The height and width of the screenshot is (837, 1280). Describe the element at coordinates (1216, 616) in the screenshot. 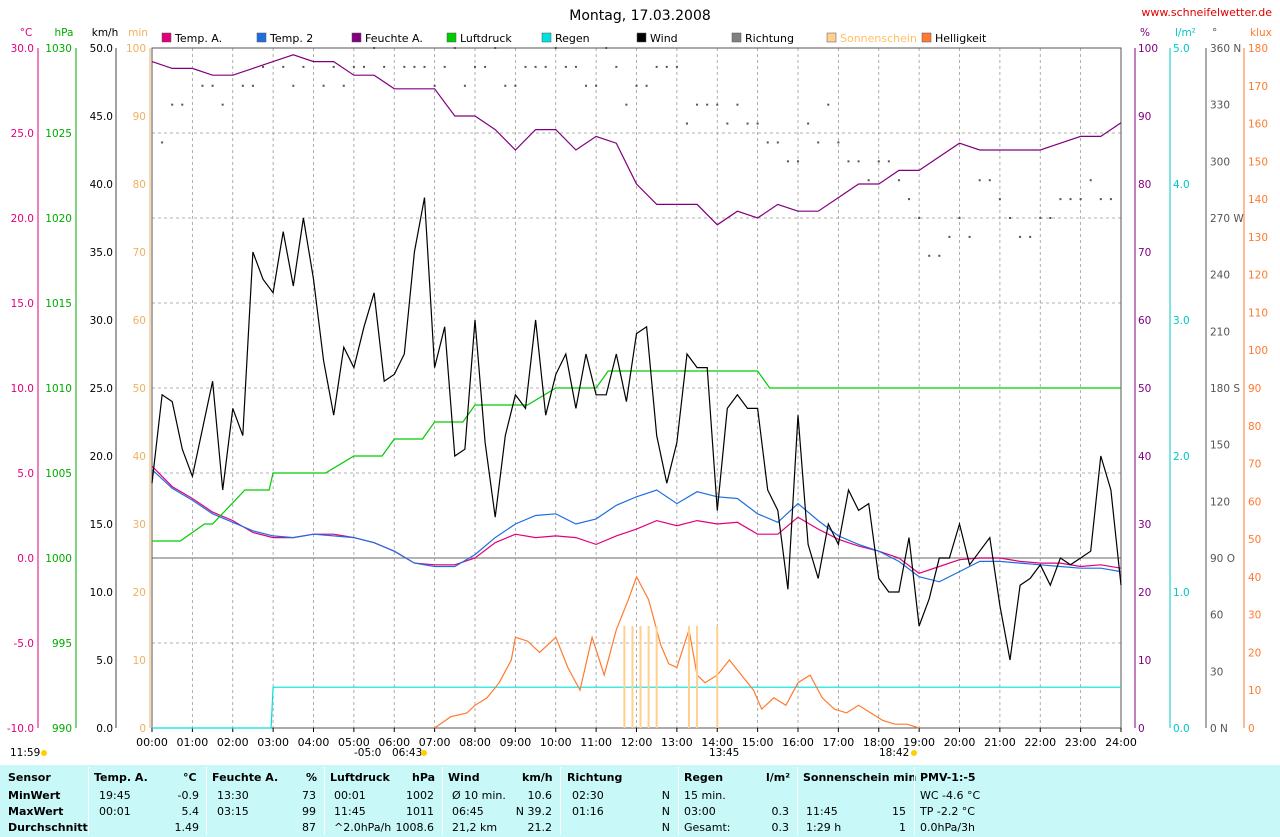

I see `axis-tick-direction: 60` at that location.